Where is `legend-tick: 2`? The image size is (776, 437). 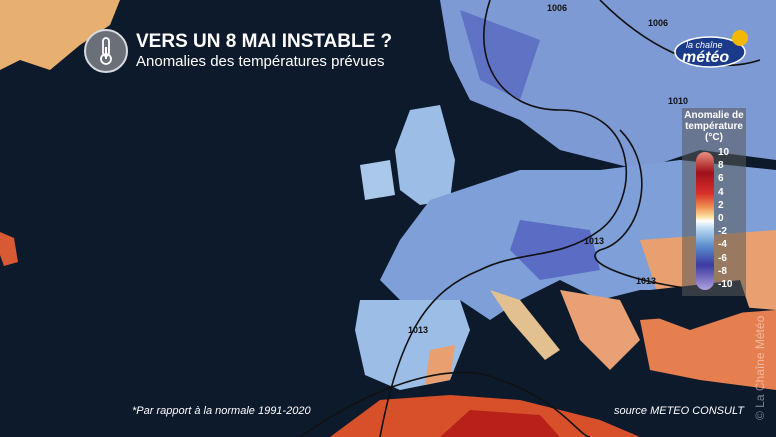
legend-tick: 2 is located at coordinates (721, 205).